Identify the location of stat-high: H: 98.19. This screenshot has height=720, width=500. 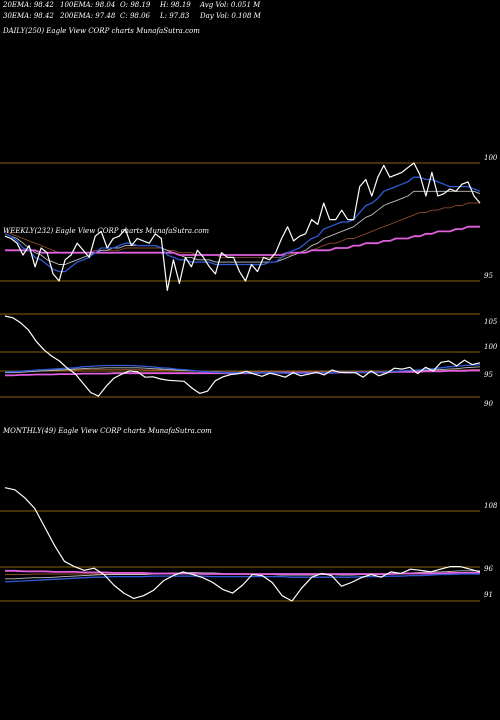
(175, 5).